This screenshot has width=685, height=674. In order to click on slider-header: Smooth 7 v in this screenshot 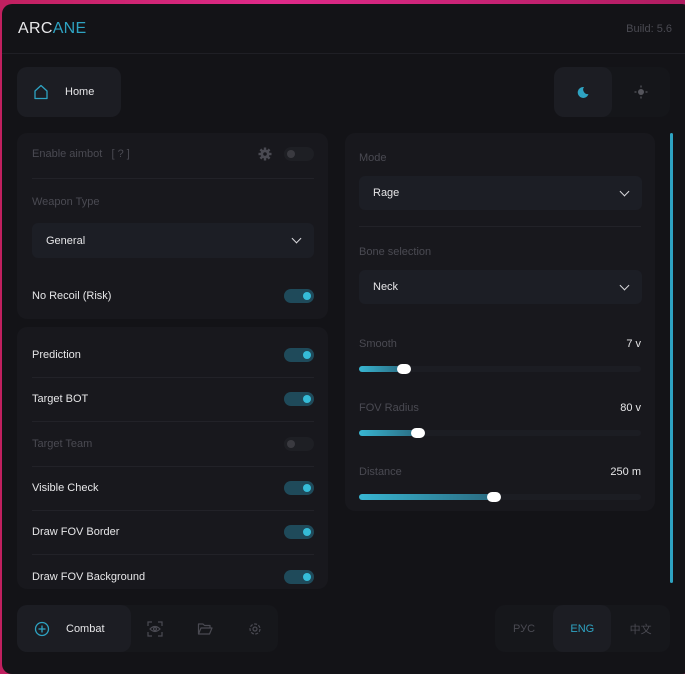, I will do `click(500, 344)`.